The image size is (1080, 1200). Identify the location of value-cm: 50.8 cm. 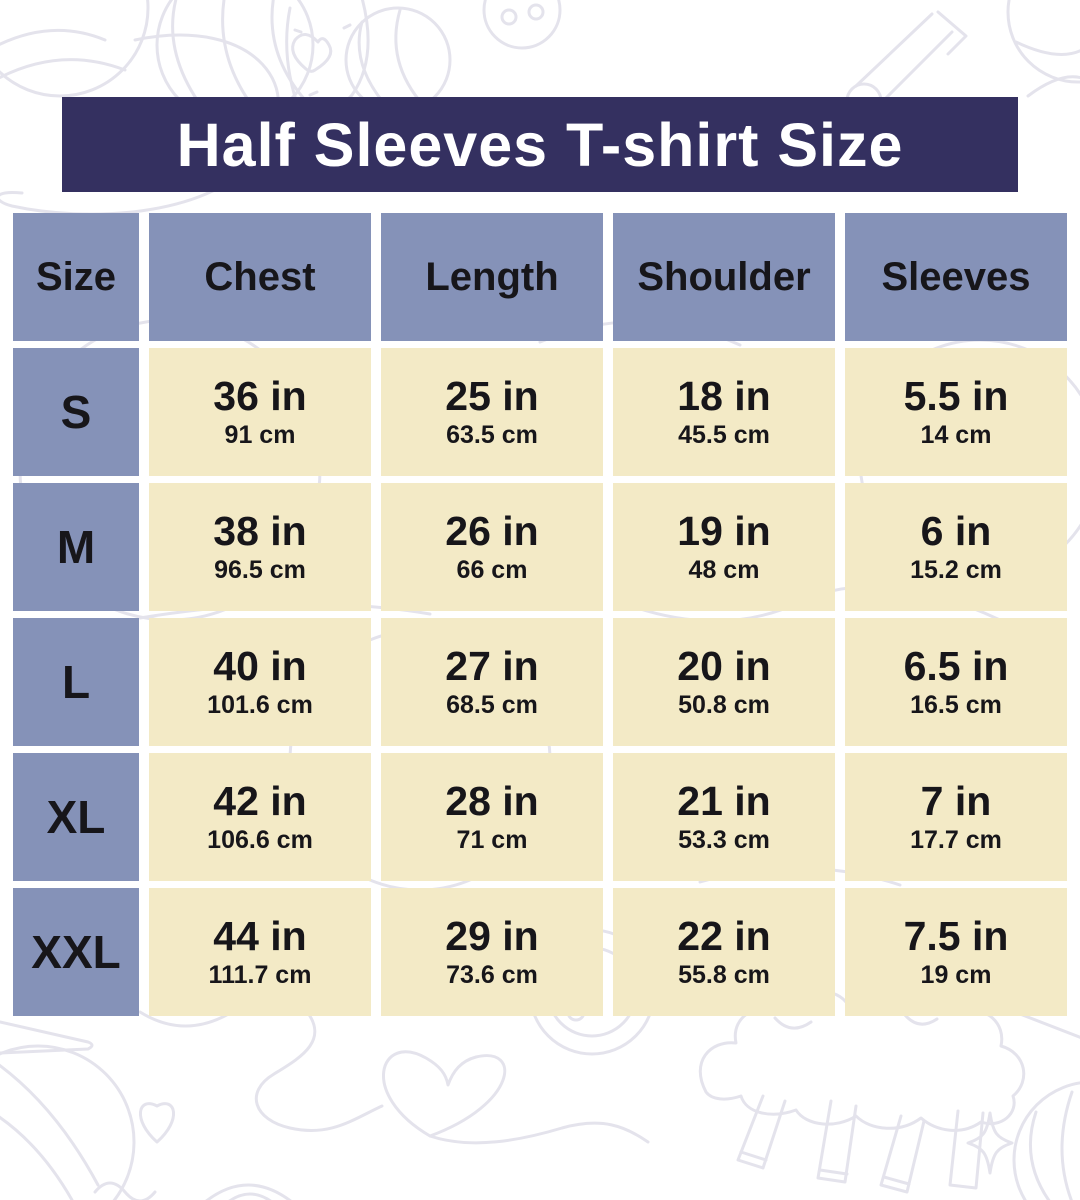
(724, 705).